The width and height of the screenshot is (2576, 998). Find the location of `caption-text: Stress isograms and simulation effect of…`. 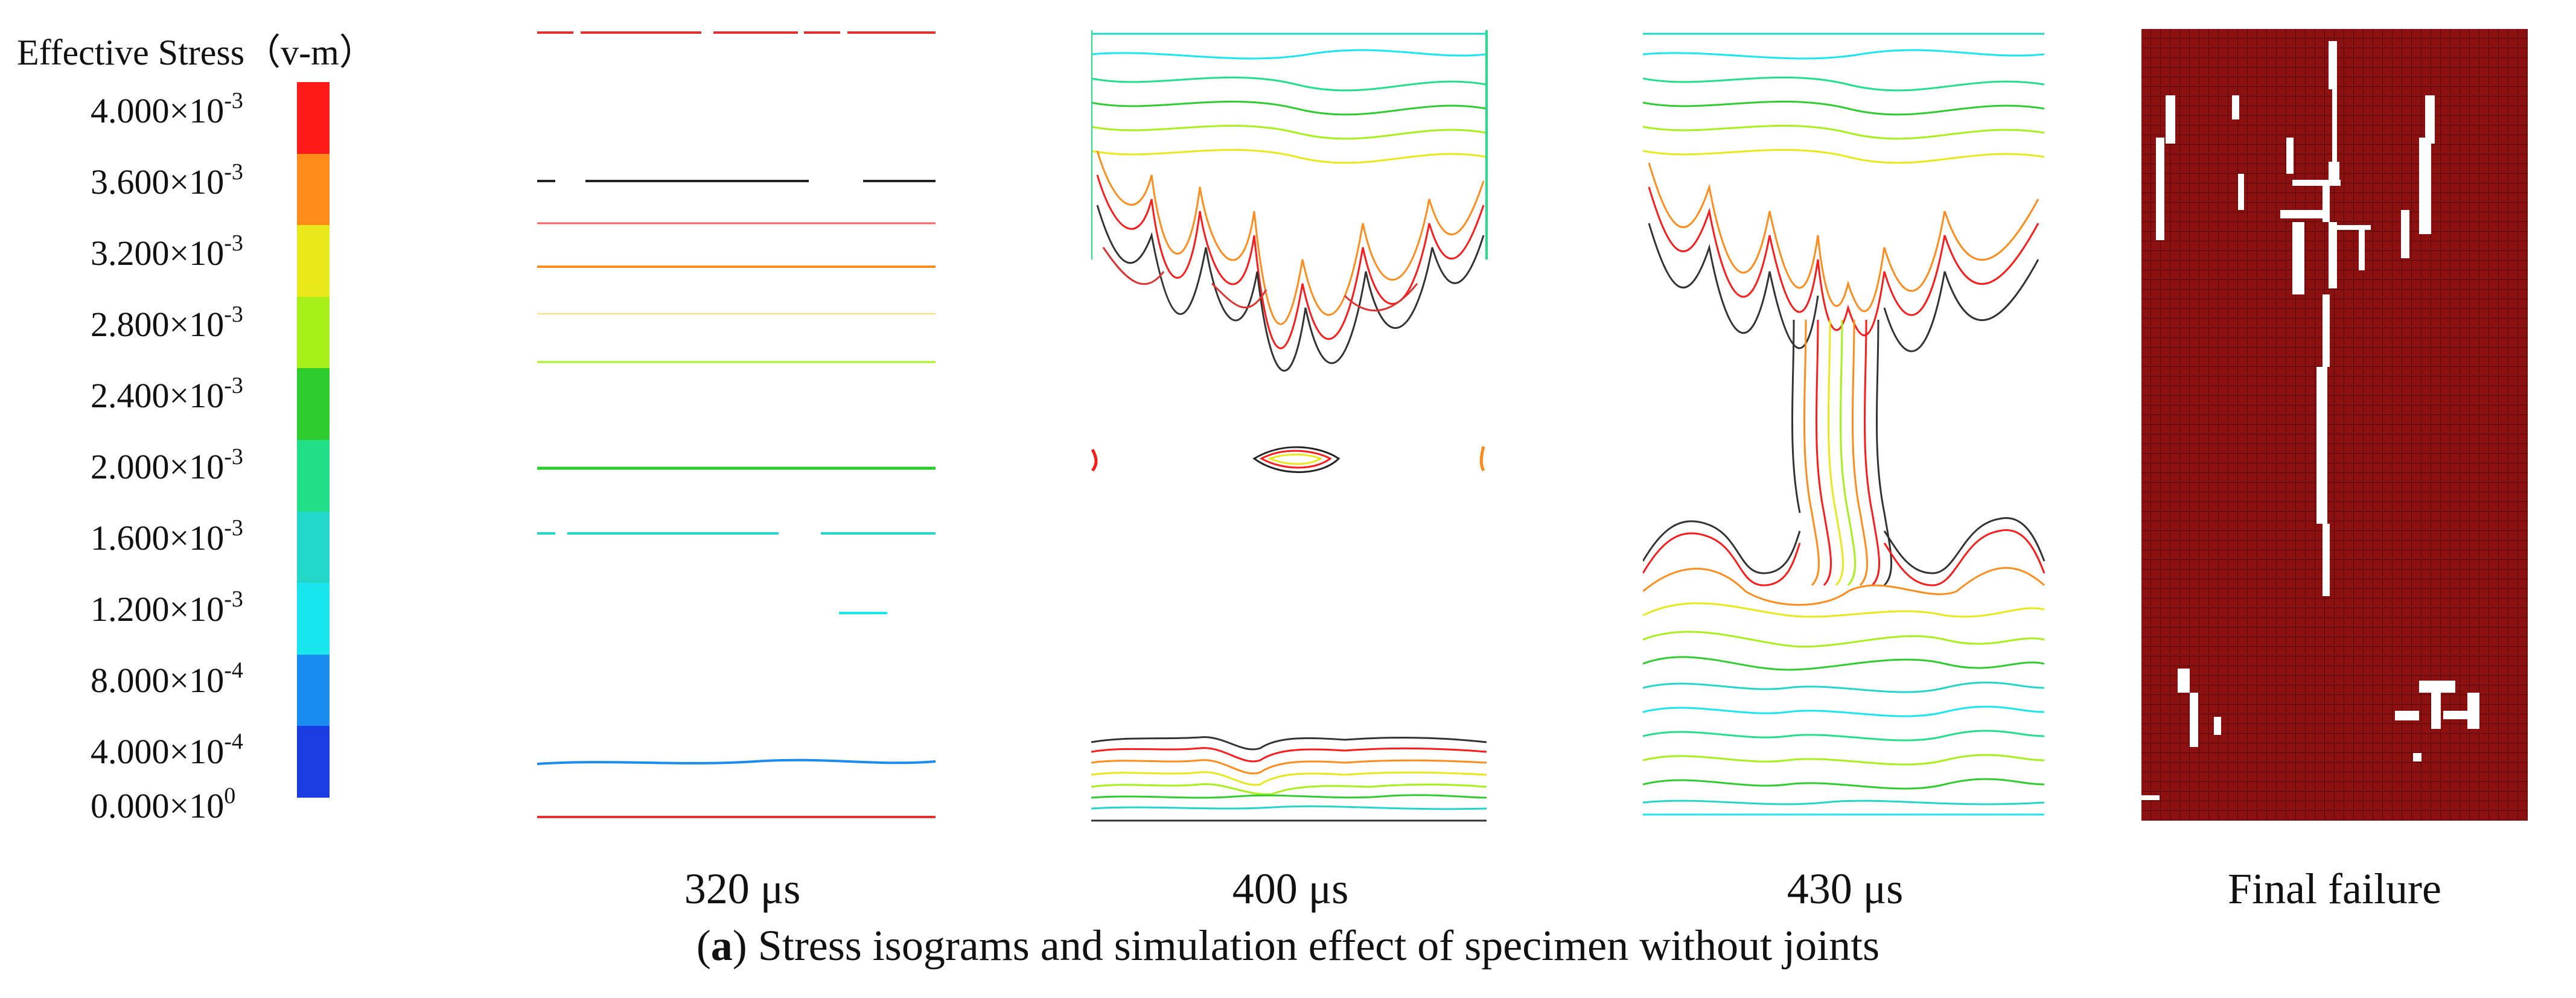

caption-text: Stress isograms and simulation effect of… is located at coordinates (1313, 945).